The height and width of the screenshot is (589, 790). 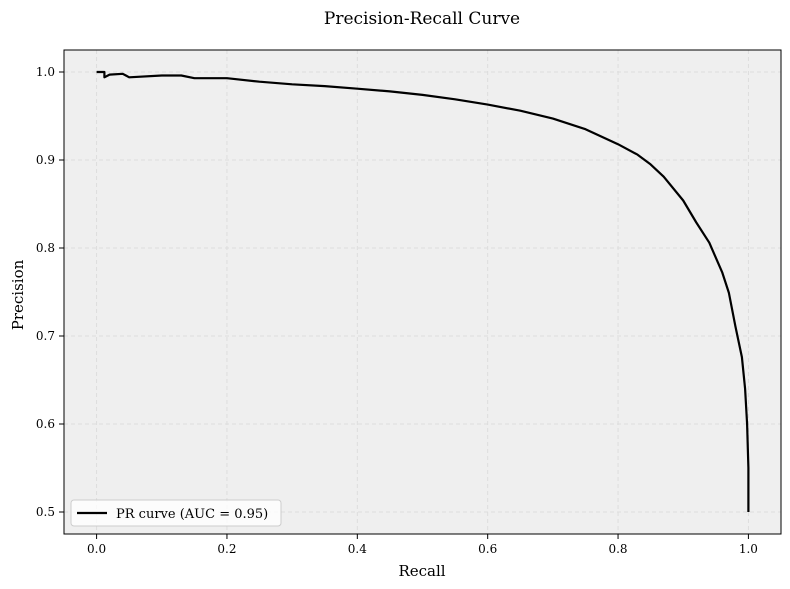 I want to click on legend: PR curve (AUC = 0.95), so click(x=176, y=513).